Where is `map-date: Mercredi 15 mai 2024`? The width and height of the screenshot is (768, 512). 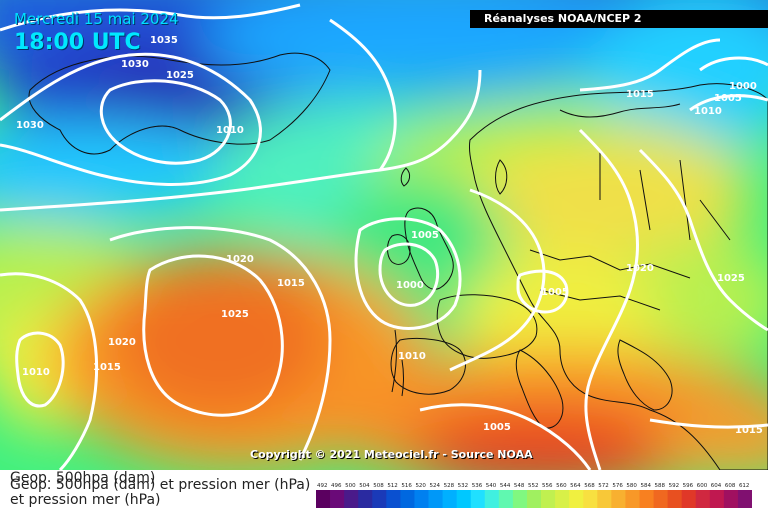
map-date: Mercredi 15 mai 2024 is located at coordinates (96, 19).